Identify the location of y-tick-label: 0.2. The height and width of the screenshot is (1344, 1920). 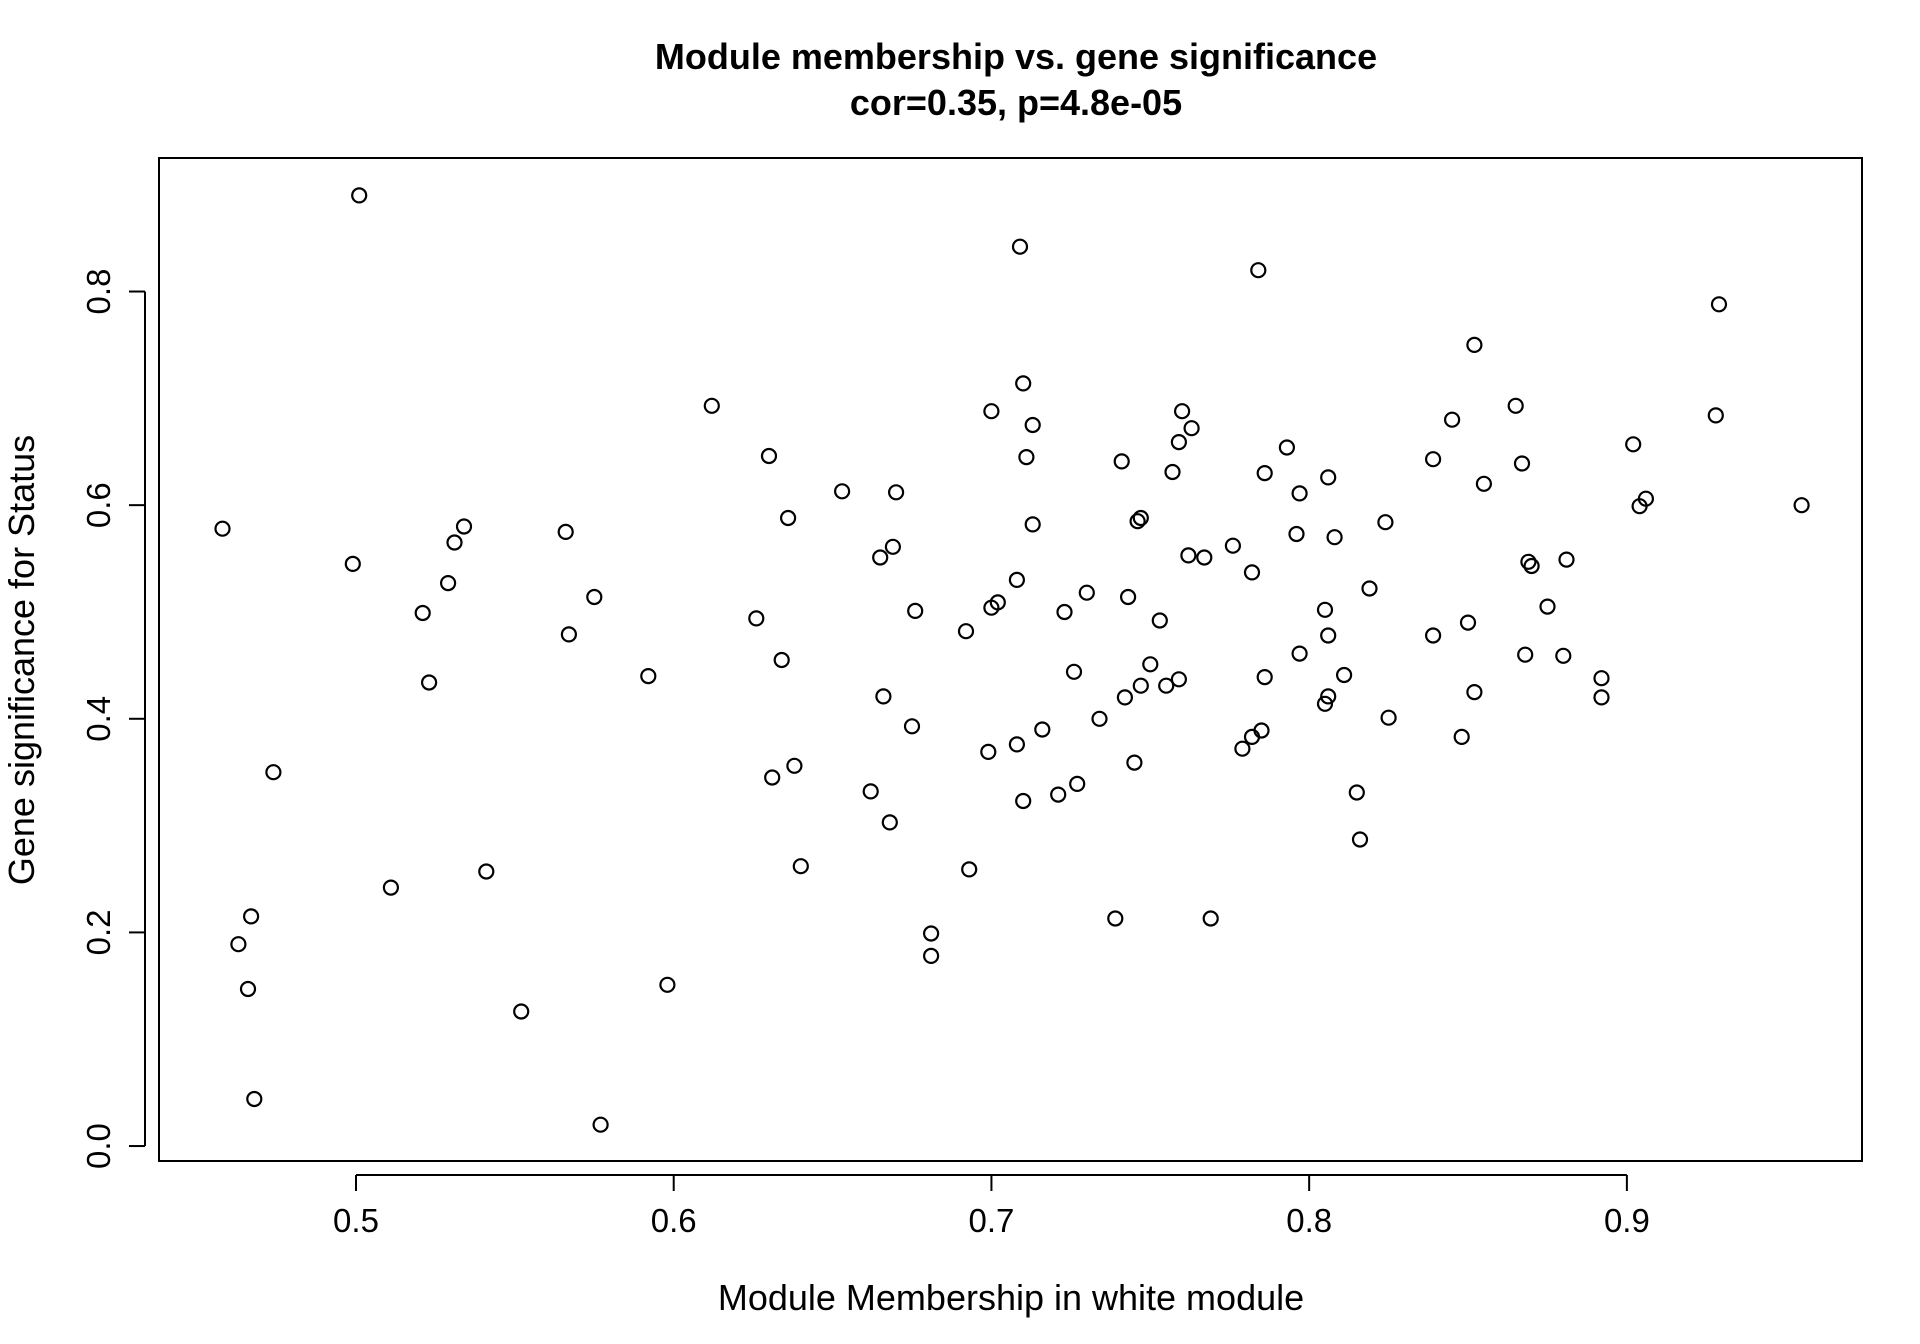
(98, 932).